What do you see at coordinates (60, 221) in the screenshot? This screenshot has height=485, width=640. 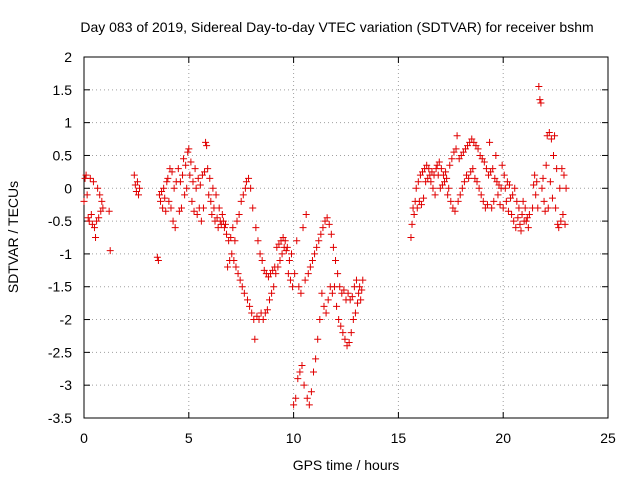 I see `y-tick-label: -0.5` at bounding box center [60, 221].